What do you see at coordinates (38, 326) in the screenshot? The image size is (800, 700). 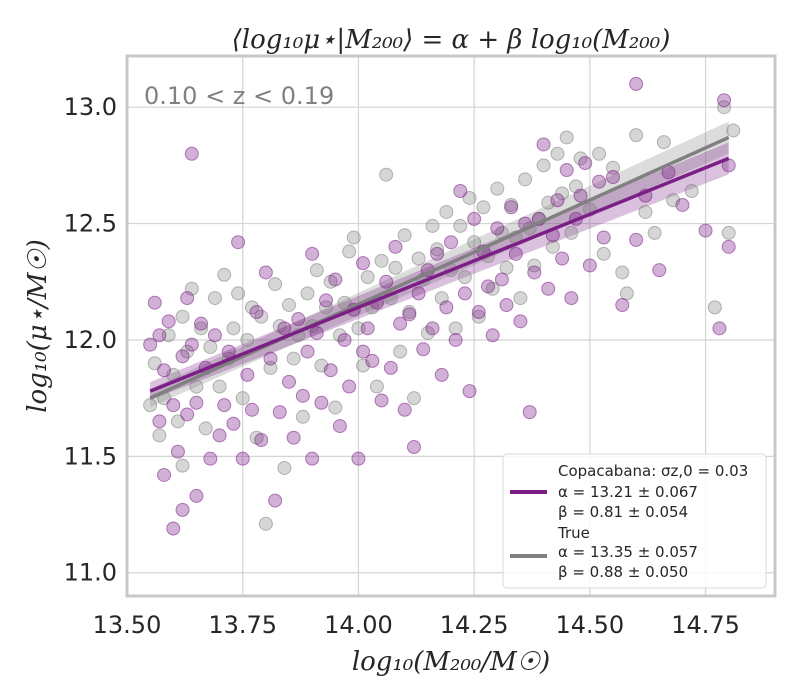 I see `y-axis-label: log₁₀(μ⋆/M☉)` at bounding box center [38, 326].